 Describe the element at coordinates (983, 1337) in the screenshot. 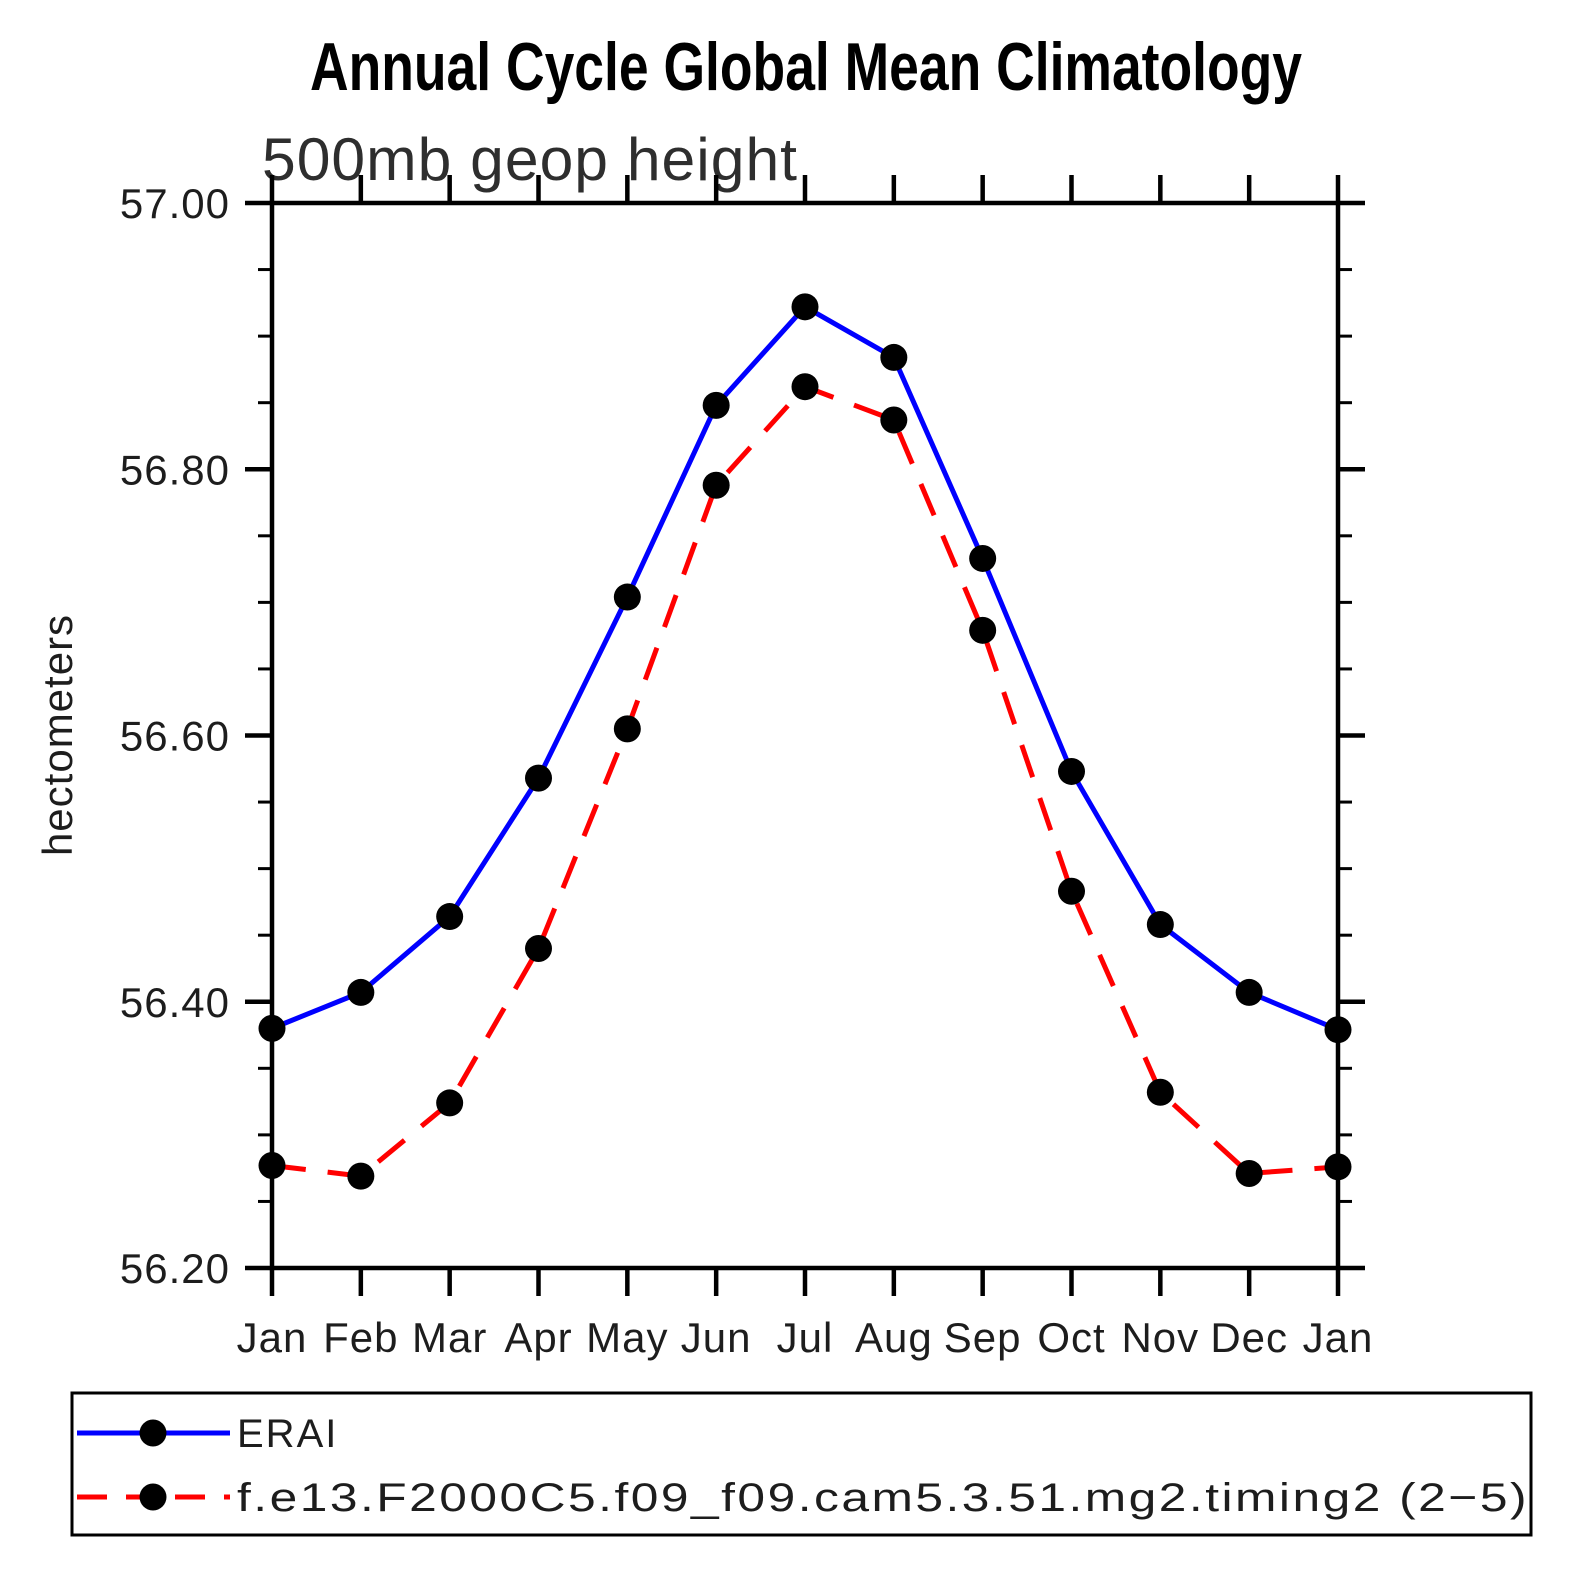

I see `x-tick-label: Sep` at that location.